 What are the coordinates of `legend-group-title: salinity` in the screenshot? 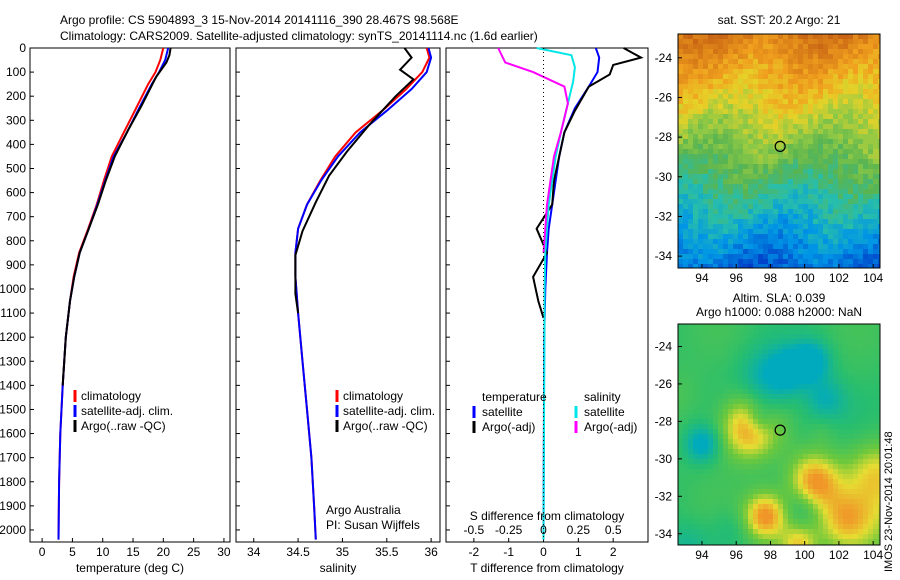 It's located at (602, 397).